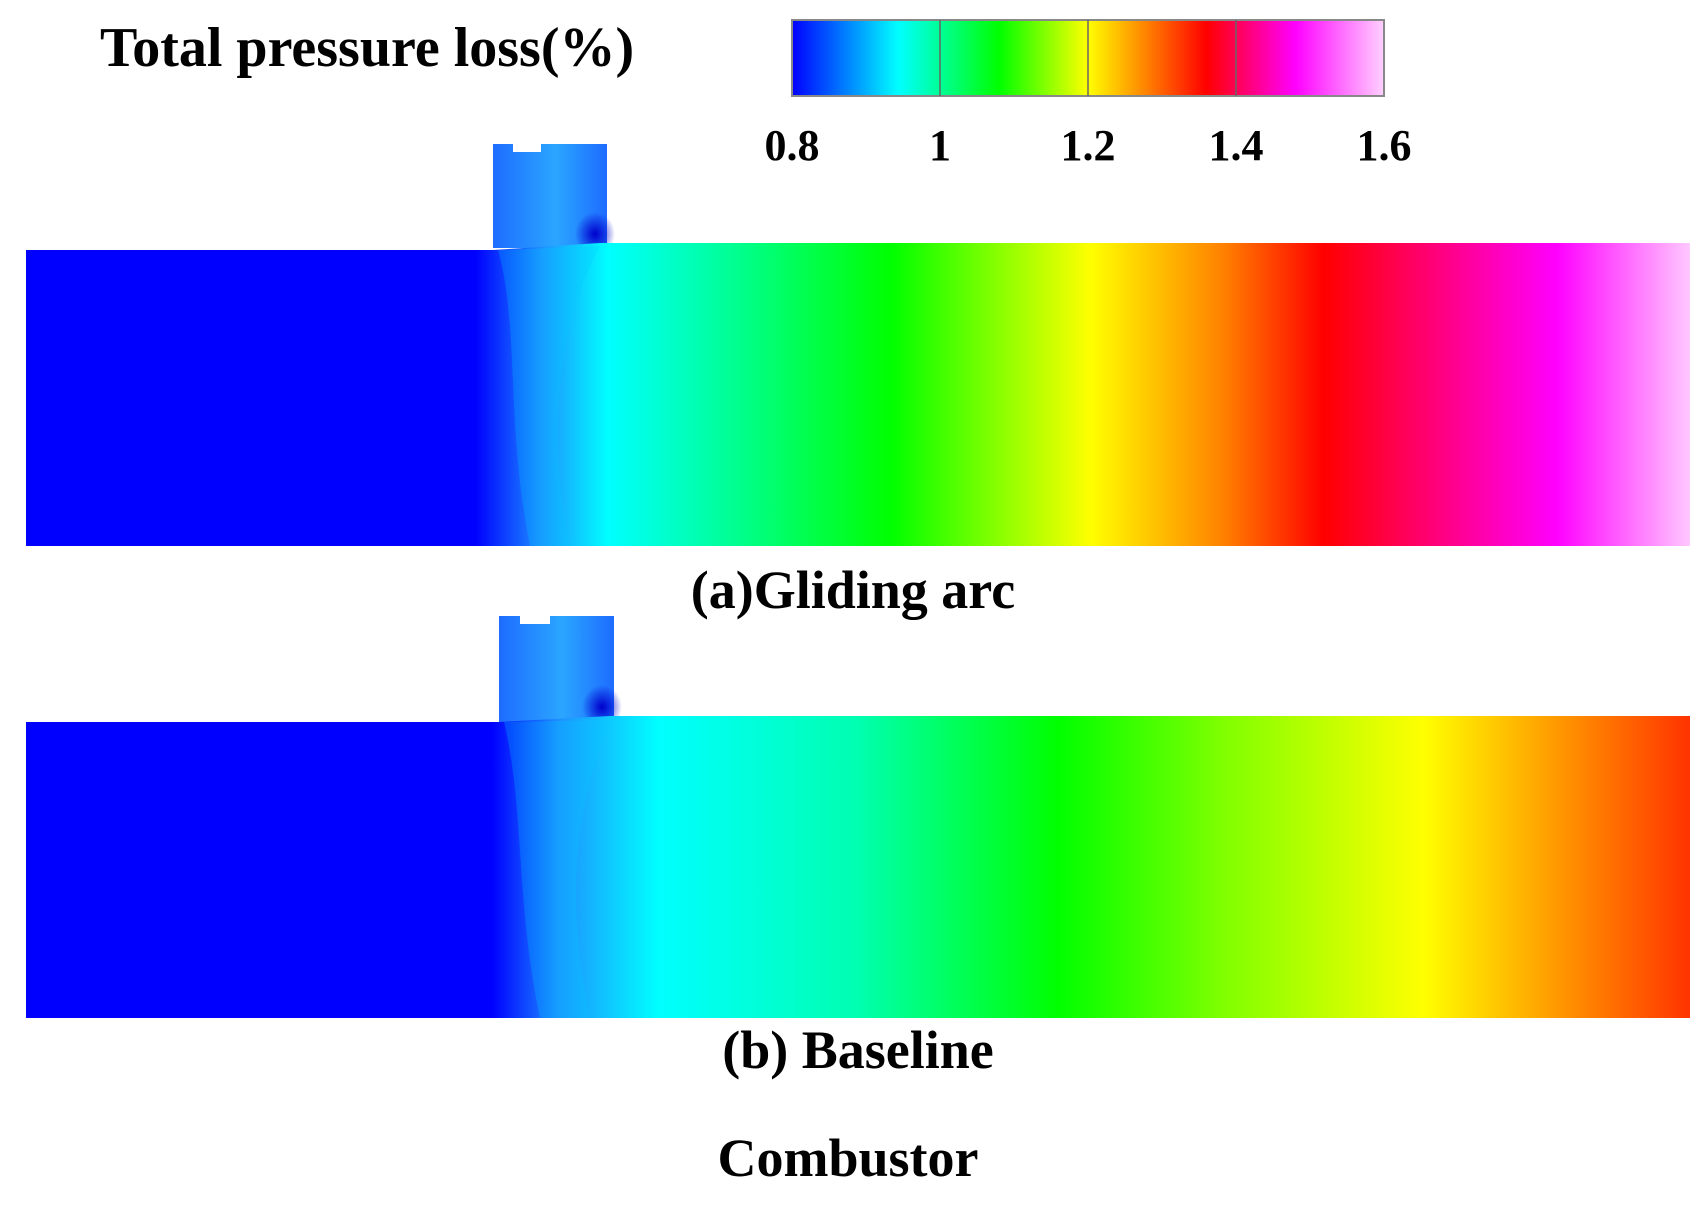 Image resolution: width=1706 pixels, height=1206 pixels. Describe the element at coordinates (940, 145) in the screenshot. I see `legend-tick-1: 1` at that location.